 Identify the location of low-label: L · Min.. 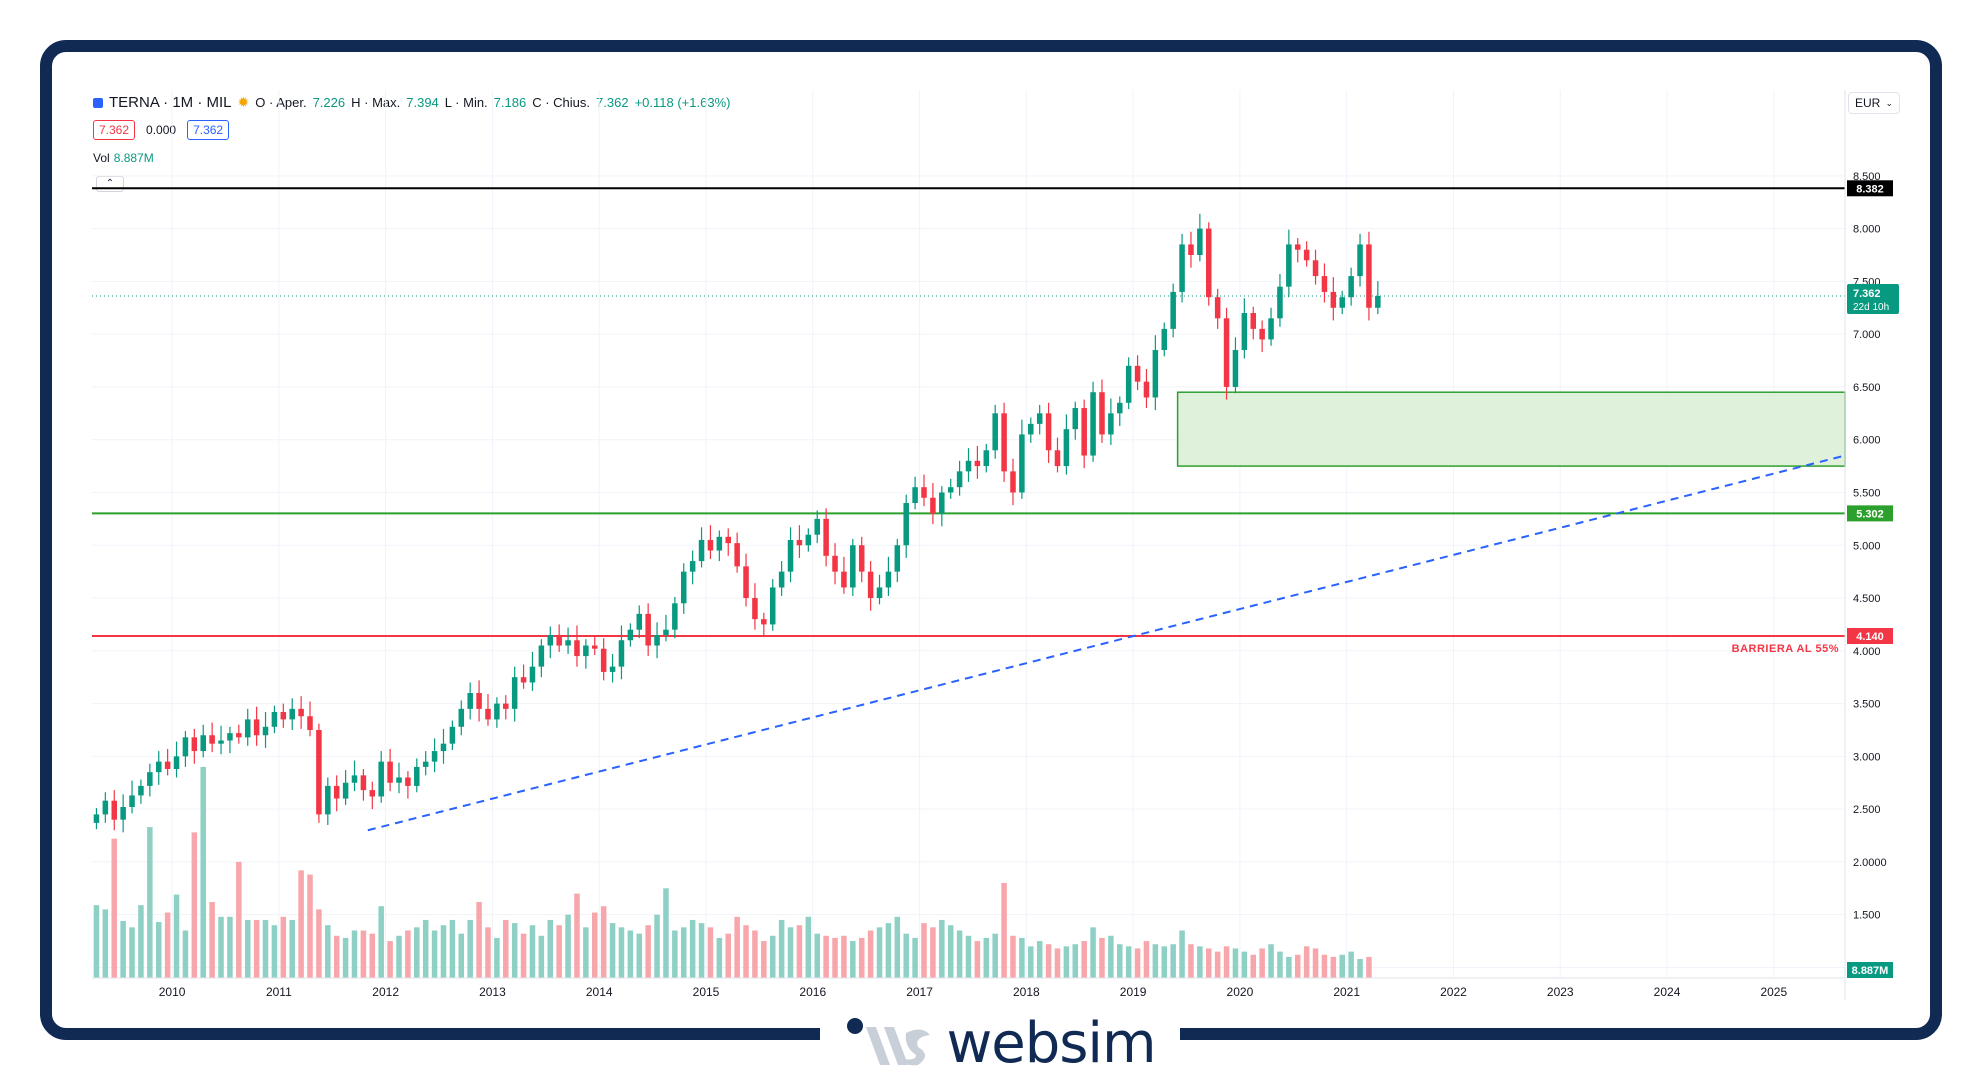
(466, 102).